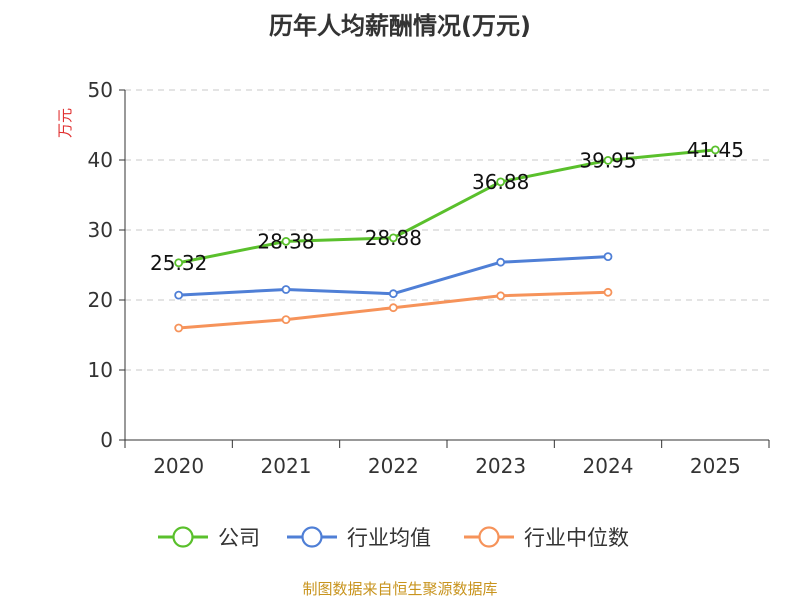 The width and height of the screenshot is (800, 600). I want to click on chart-title: 历年人均薪酬情况(万元), so click(400, 26).